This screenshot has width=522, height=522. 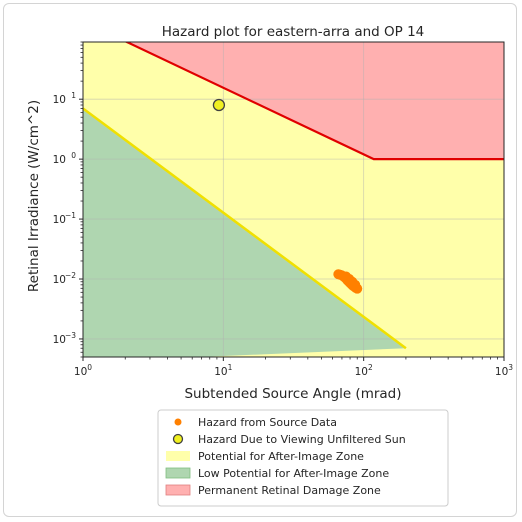 I want to click on y-tick-exponent: −3, so click(x=70, y=335).